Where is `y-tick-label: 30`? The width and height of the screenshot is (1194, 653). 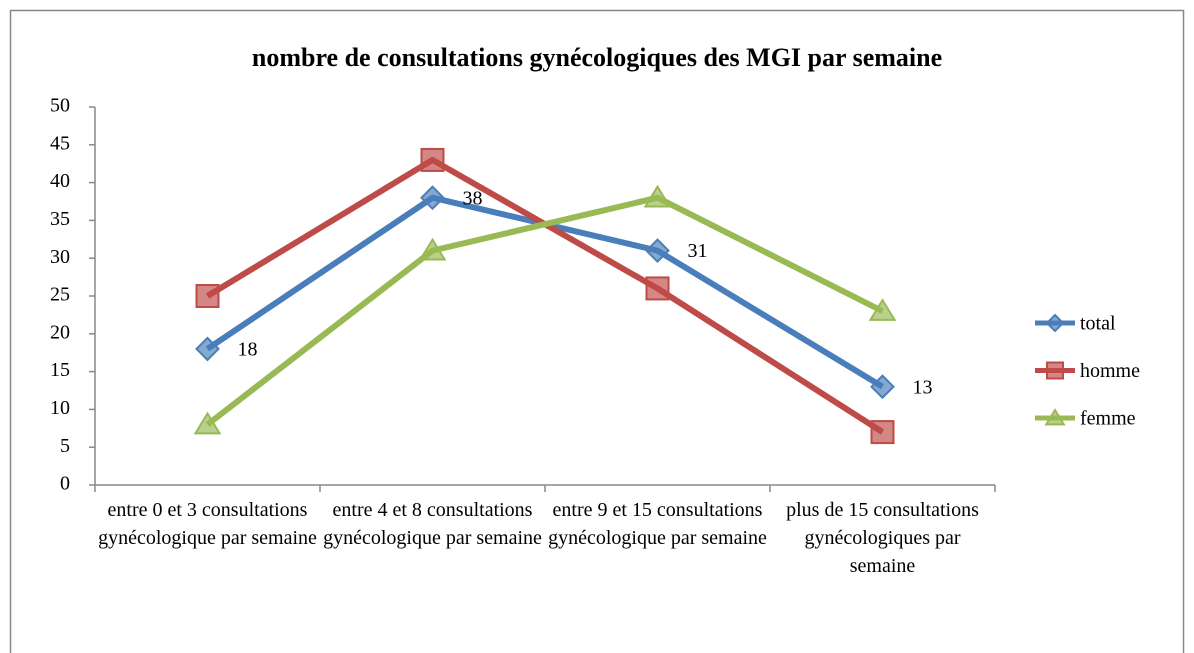
y-tick-label: 30 is located at coordinates (60, 257).